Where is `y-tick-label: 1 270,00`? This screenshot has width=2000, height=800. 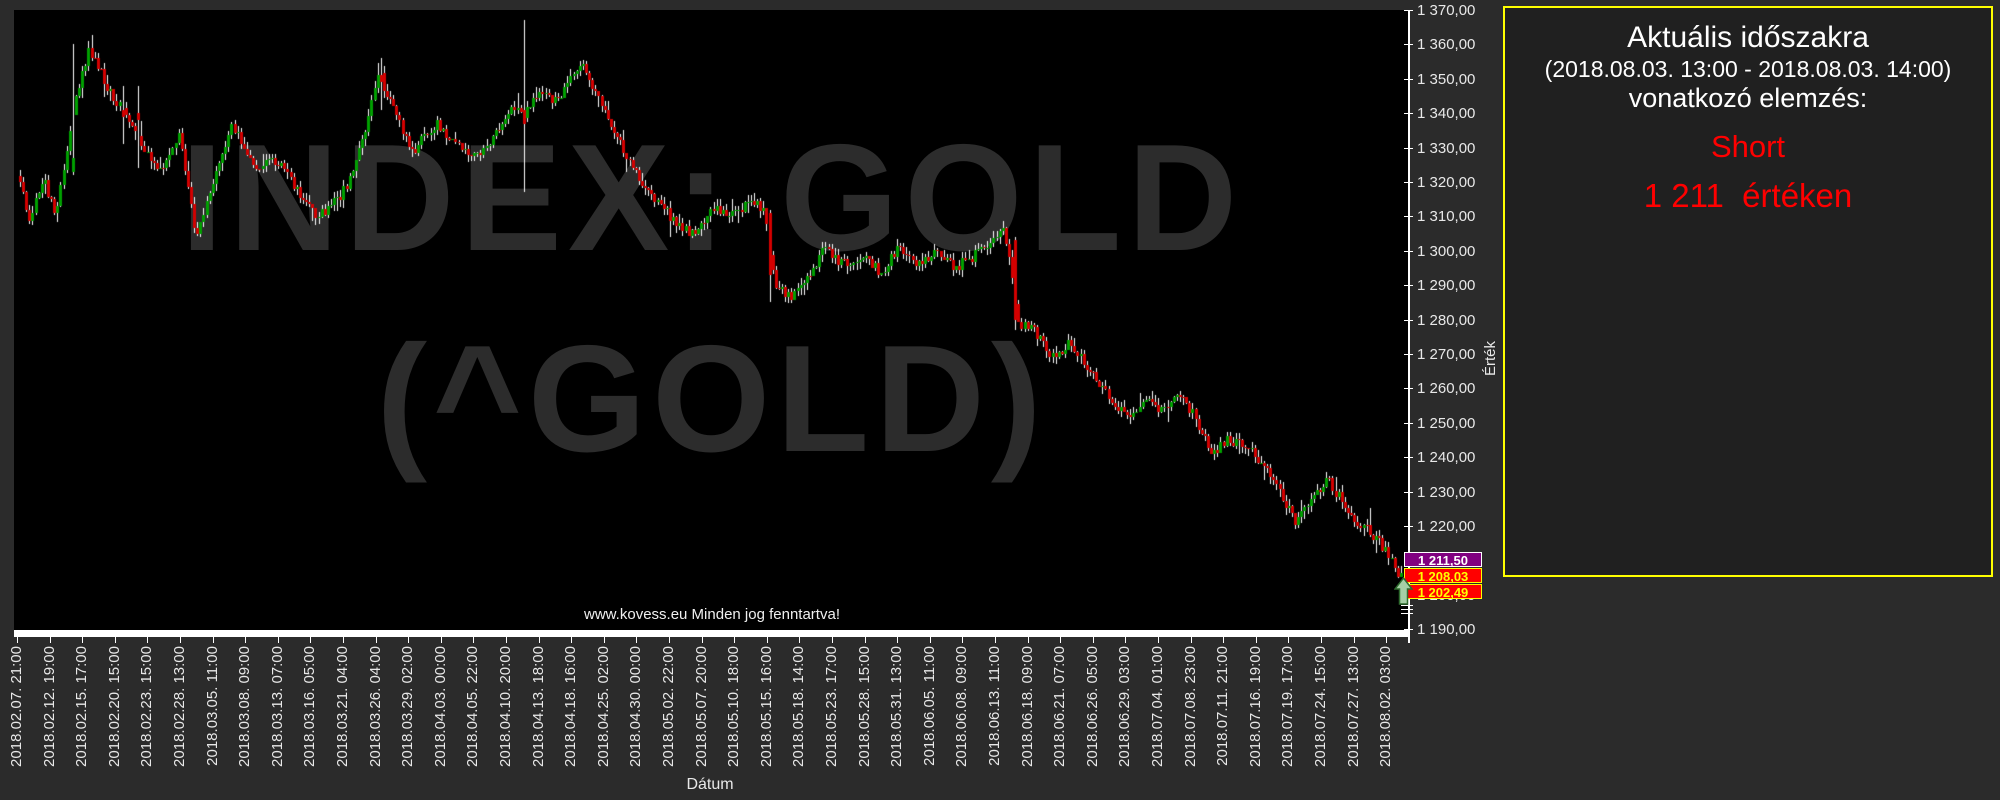
y-tick-label: 1 270,00 is located at coordinates (1446, 354).